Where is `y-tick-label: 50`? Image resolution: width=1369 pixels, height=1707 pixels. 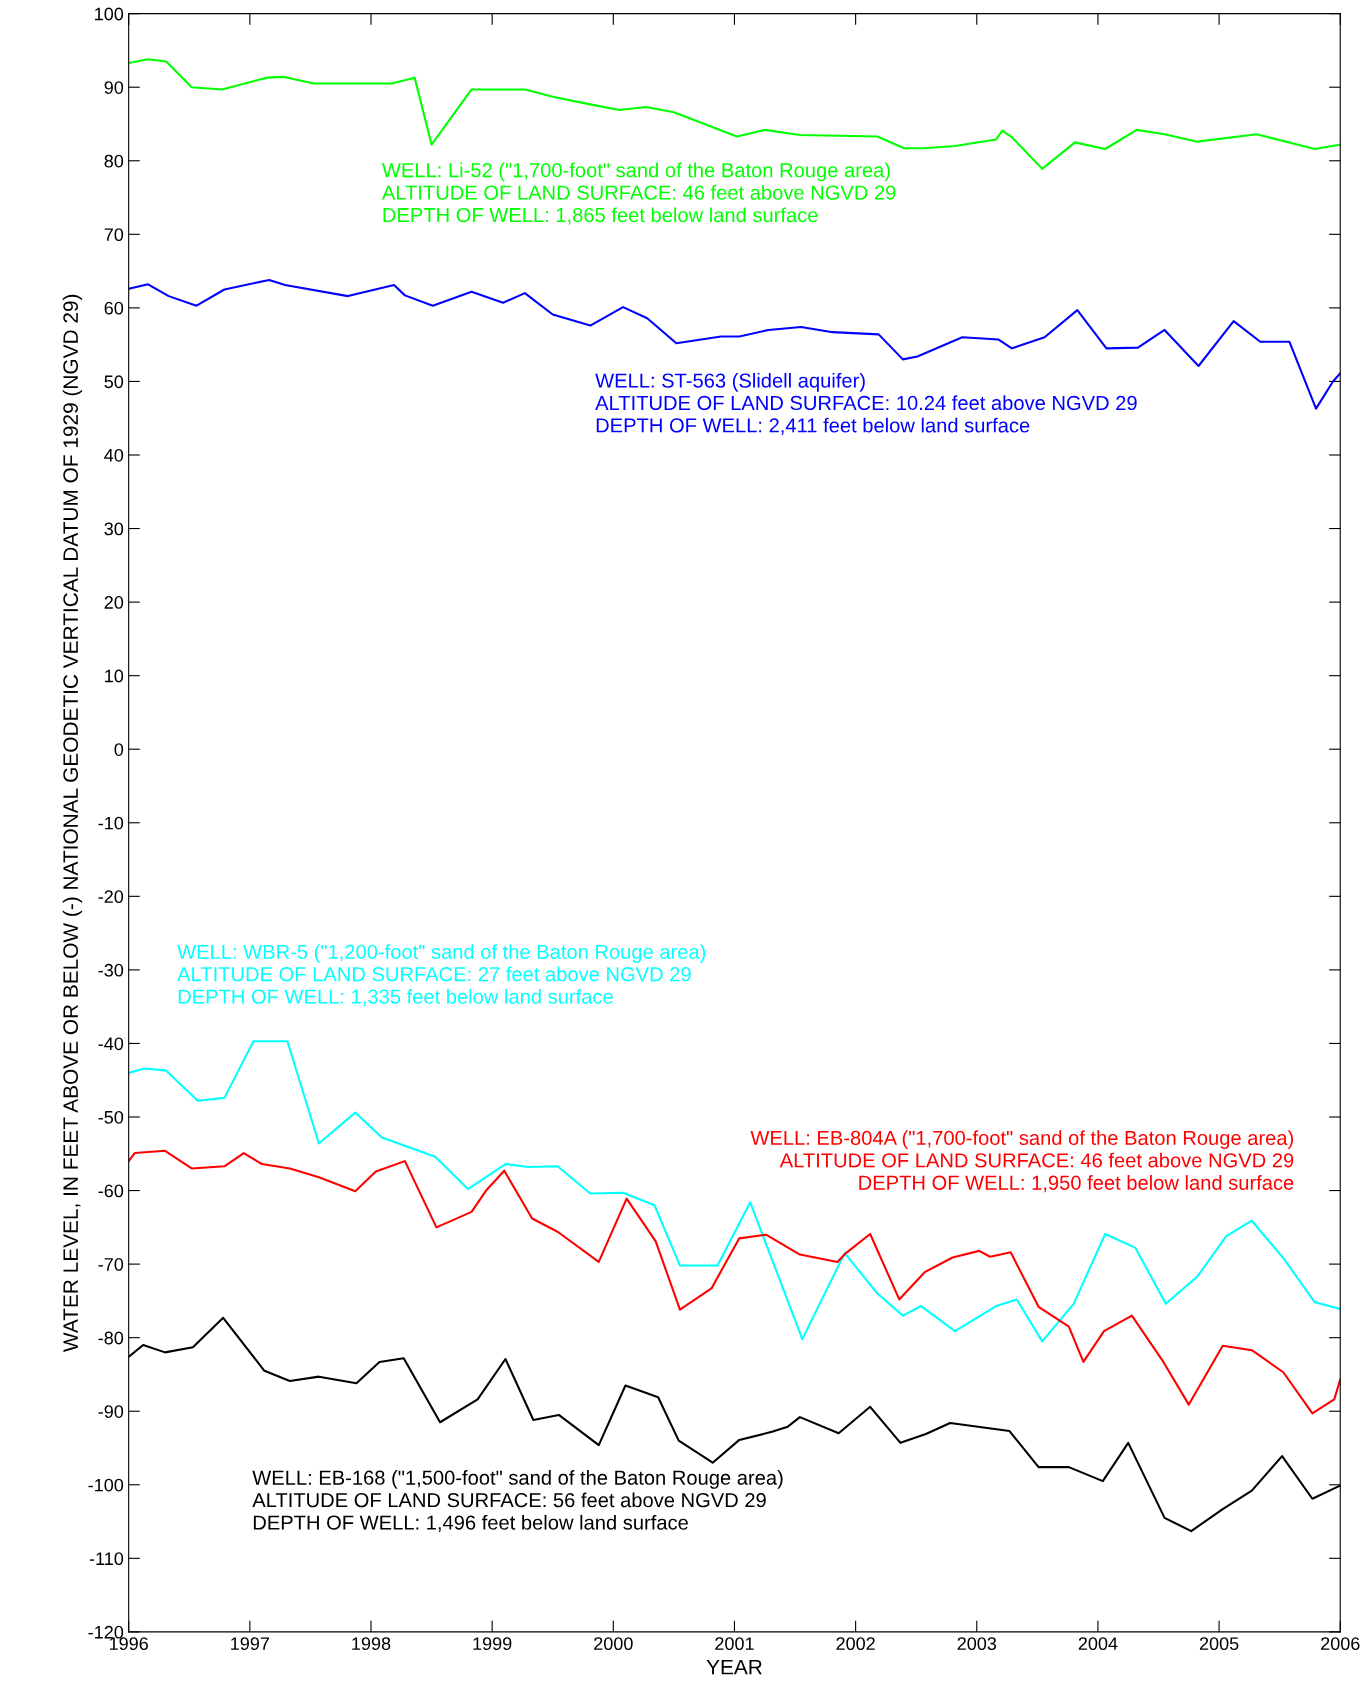
y-tick-label: 50 is located at coordinates (114, 382).